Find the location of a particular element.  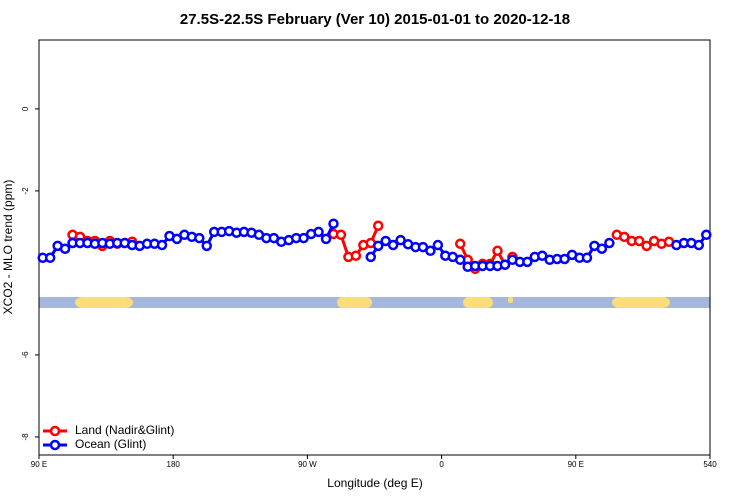

series is located at coordinates (374, 245).